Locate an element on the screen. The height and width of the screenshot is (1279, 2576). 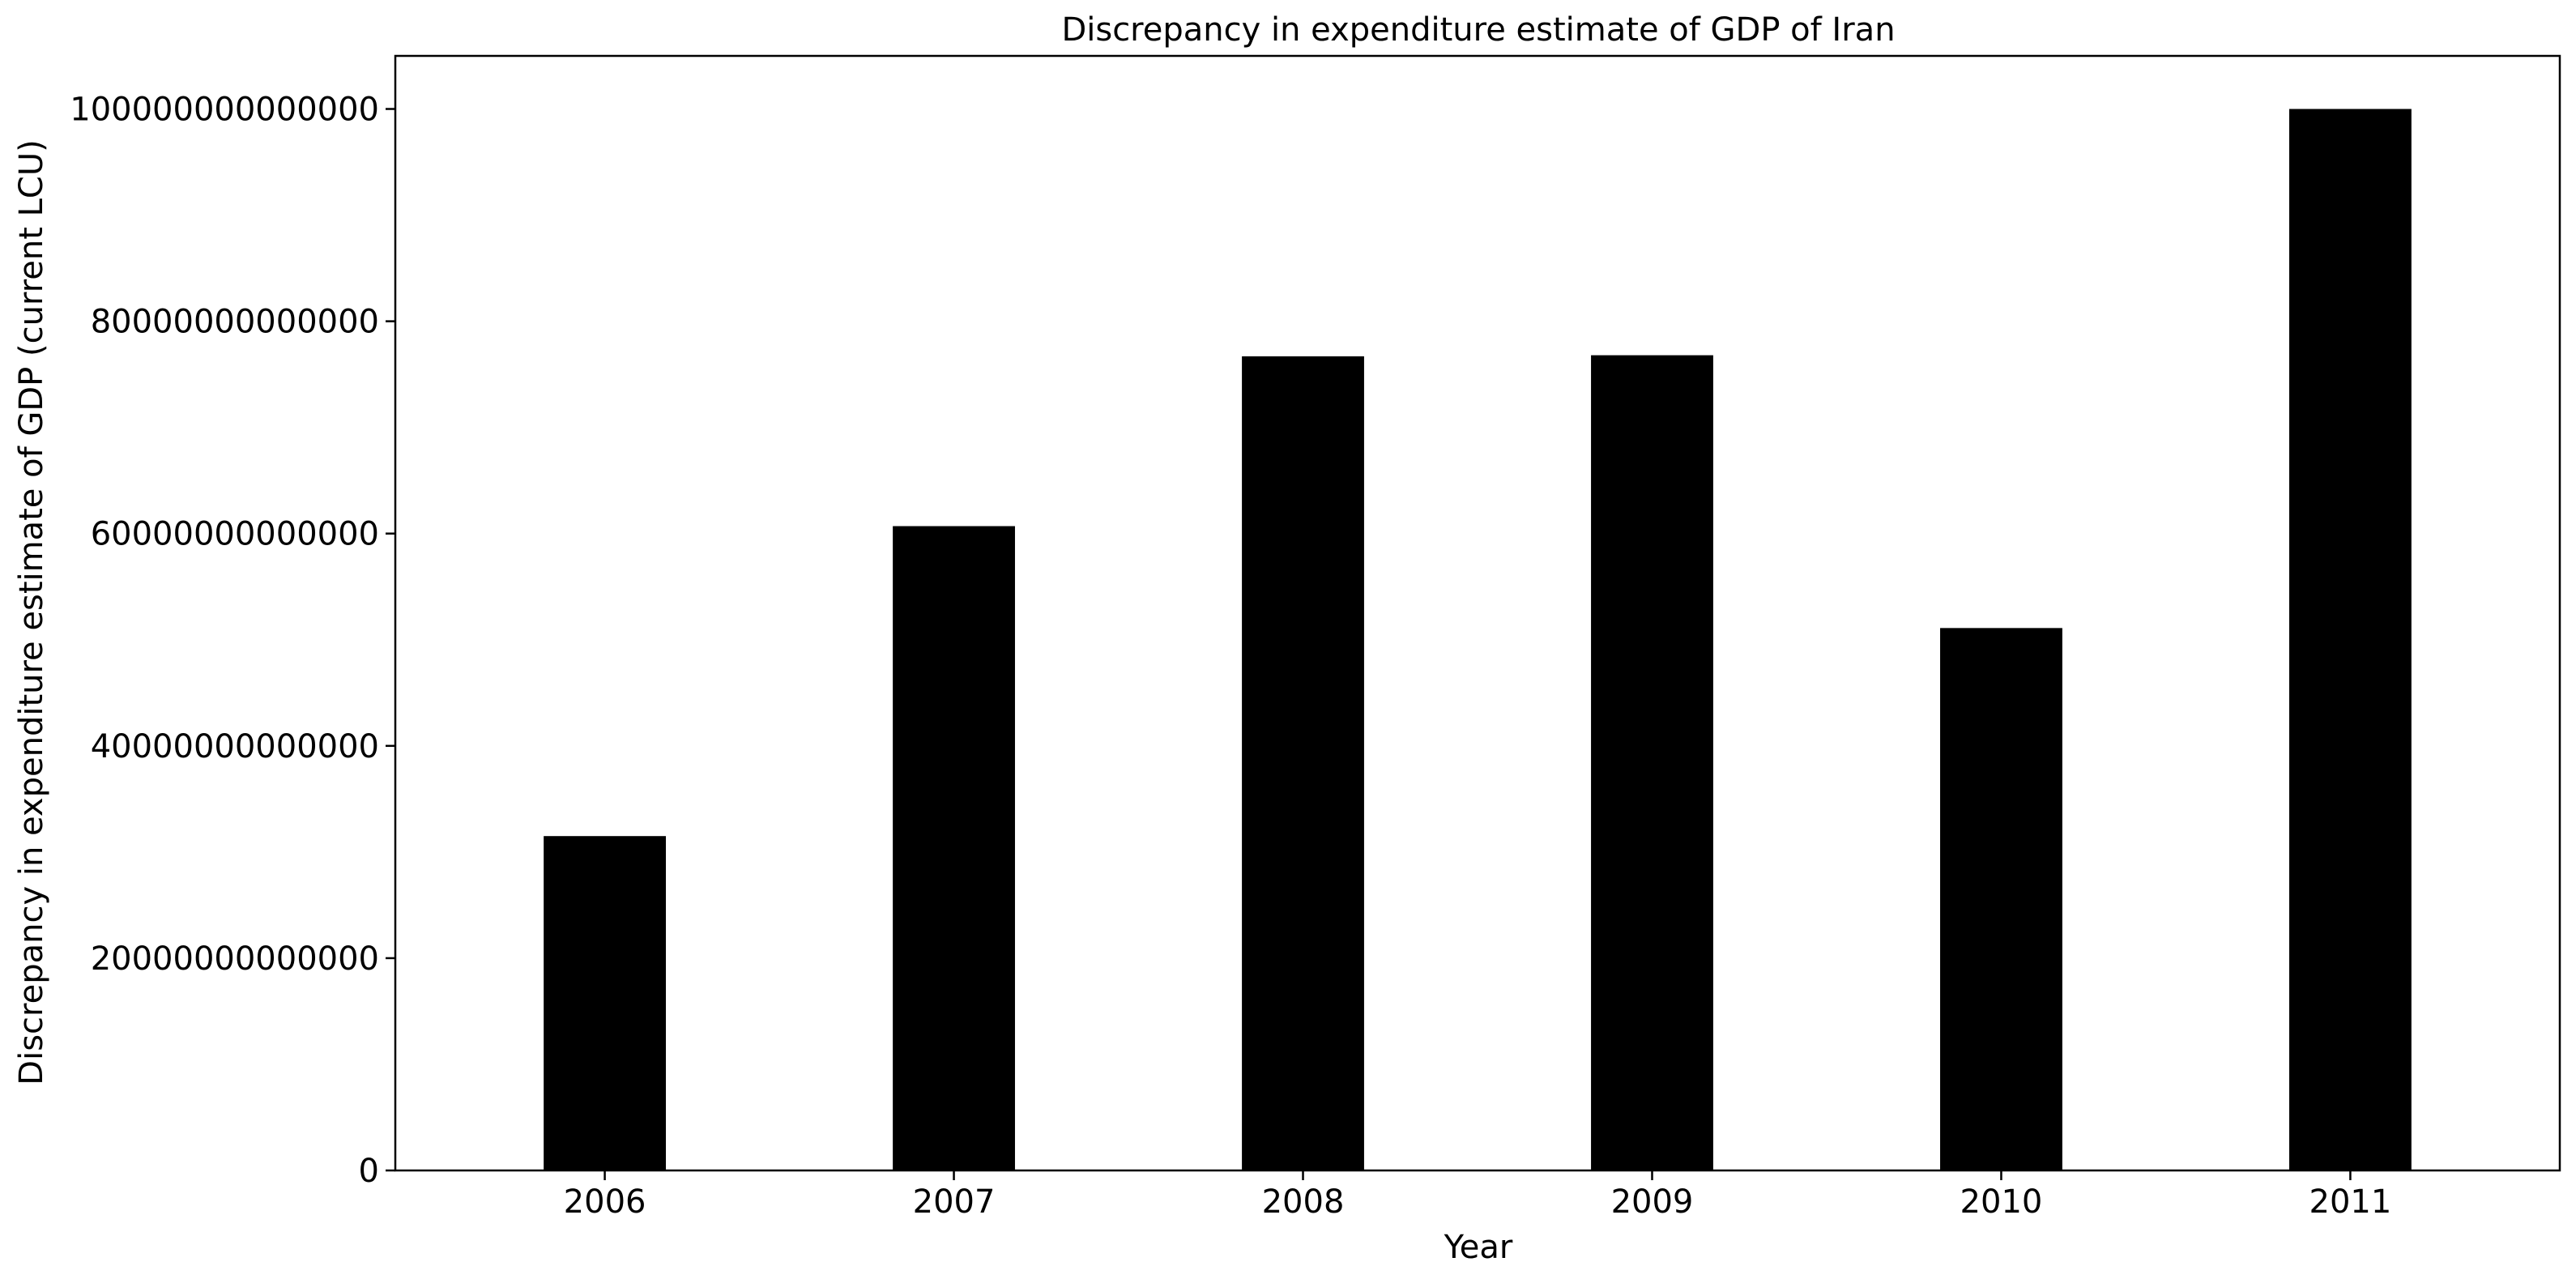
y-tick-label: 80000000000000 is located at coordinates (235, 322).